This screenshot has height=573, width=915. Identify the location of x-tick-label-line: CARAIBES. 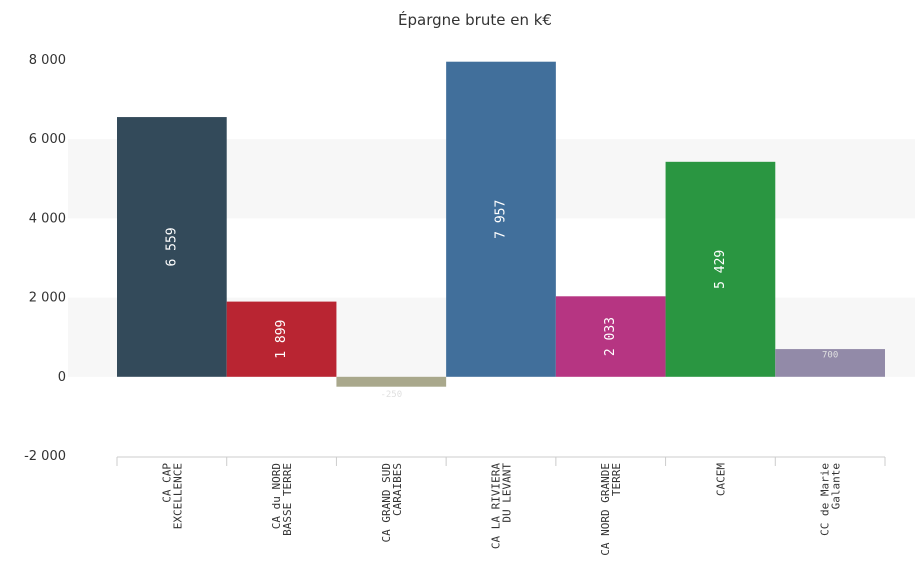
(397, 489).